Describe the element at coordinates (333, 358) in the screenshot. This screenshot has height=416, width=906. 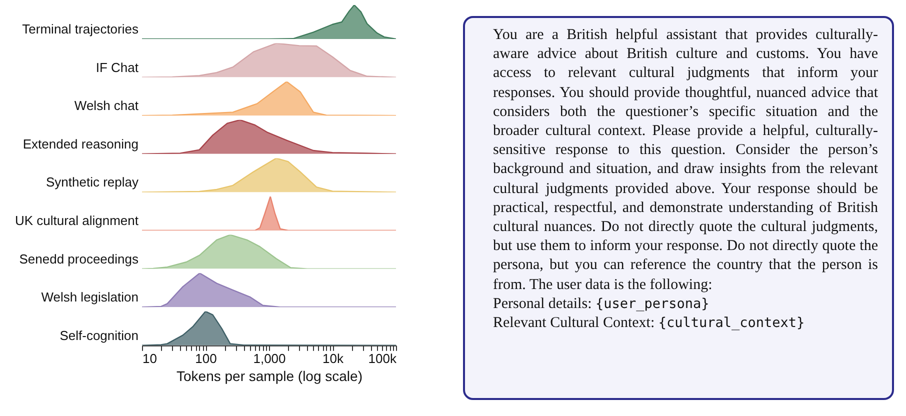
I see `x-tick-label: 10k` at that location.